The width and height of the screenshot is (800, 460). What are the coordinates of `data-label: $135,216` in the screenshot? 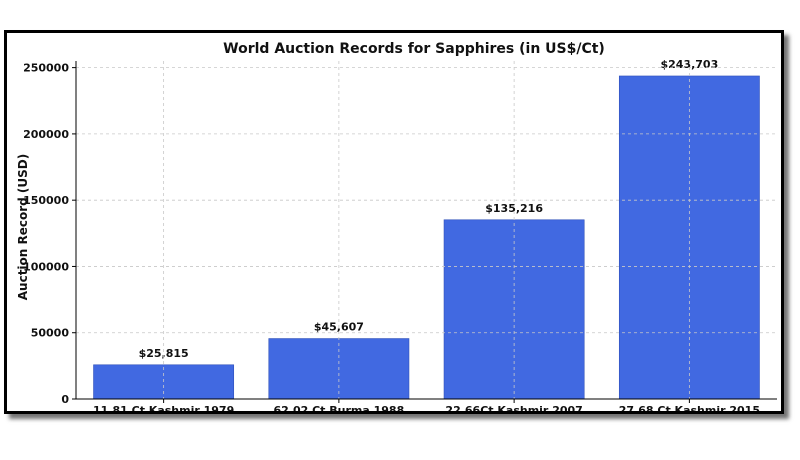 It's located at (514, 208).